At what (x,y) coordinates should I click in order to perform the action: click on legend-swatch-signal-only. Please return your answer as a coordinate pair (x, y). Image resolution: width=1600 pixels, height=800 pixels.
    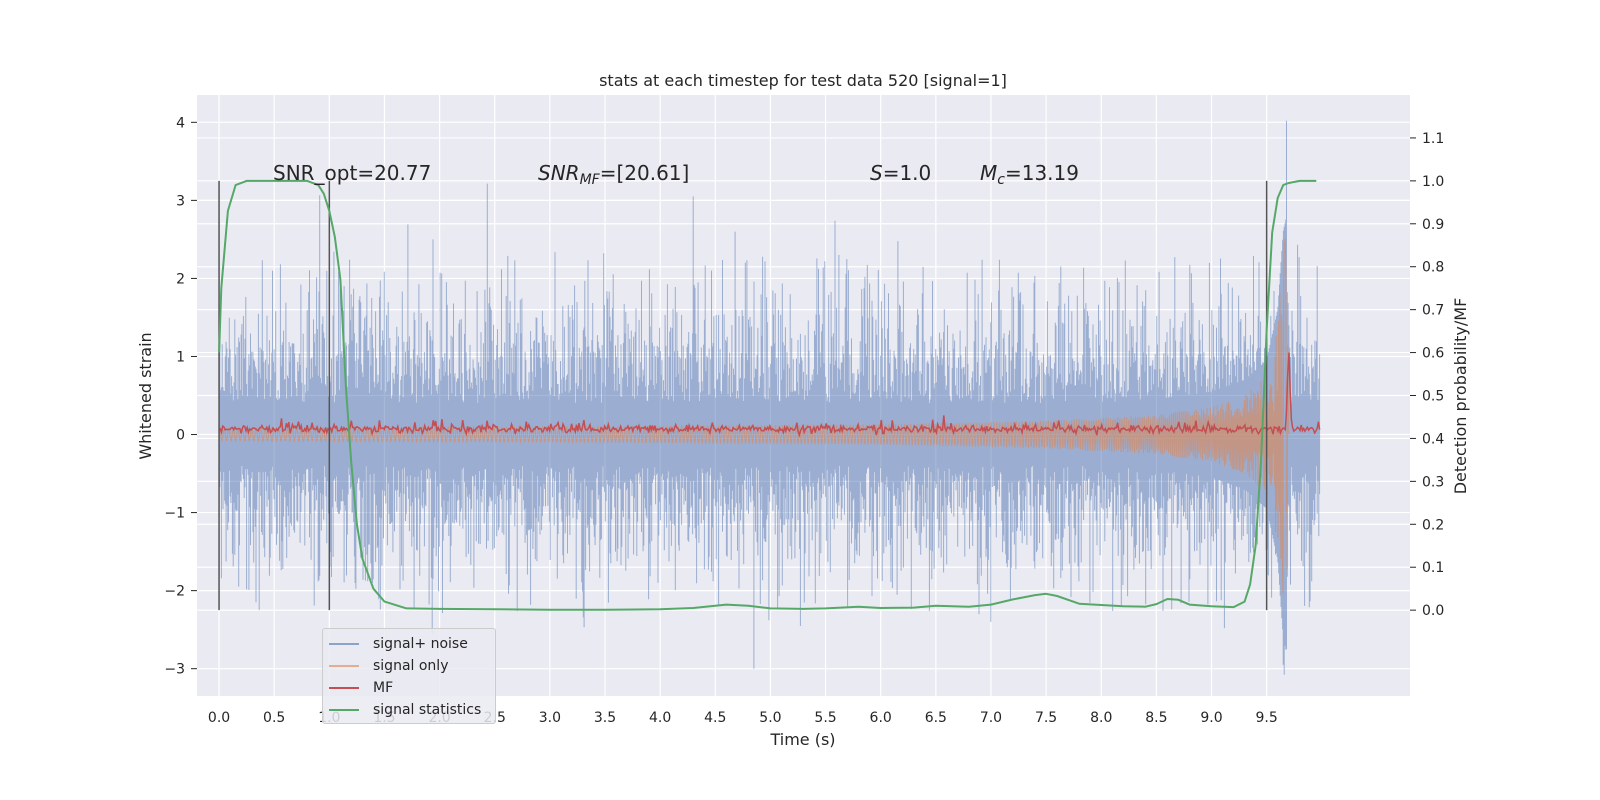
    Looking at the image, I should click on (344, 666).